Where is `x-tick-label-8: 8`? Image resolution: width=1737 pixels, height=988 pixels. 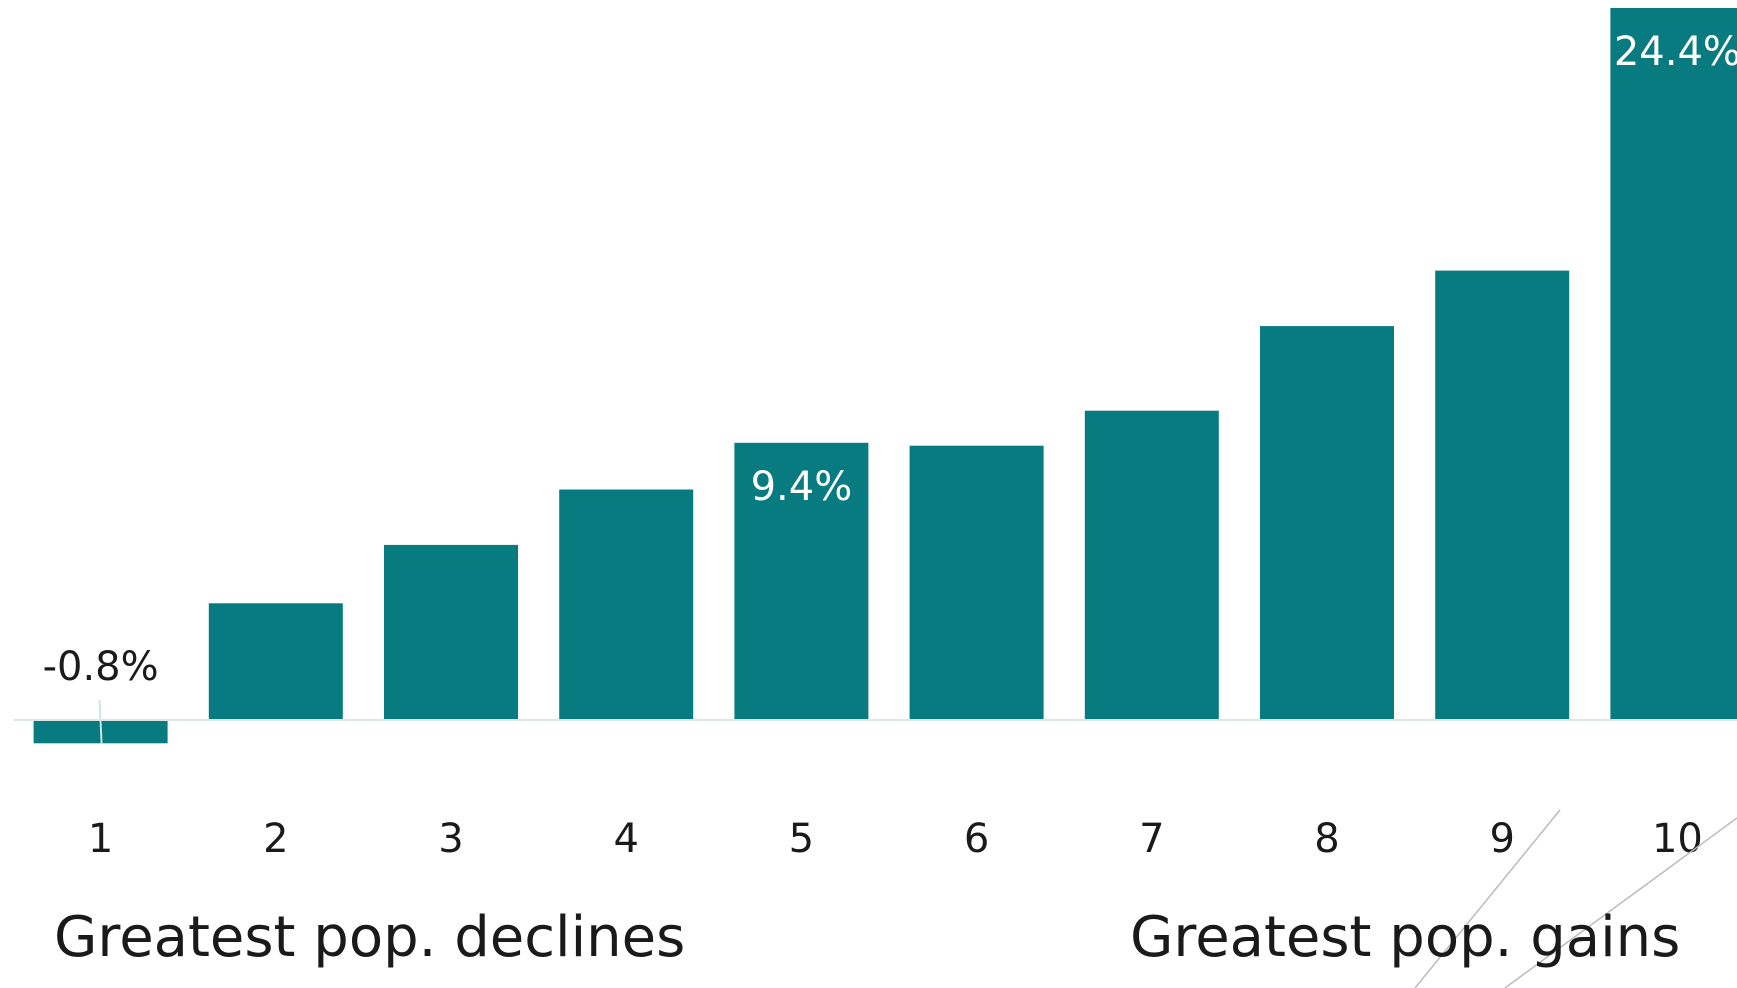 x-tick-label-8: 8 is located at coordinates (1326, 839).